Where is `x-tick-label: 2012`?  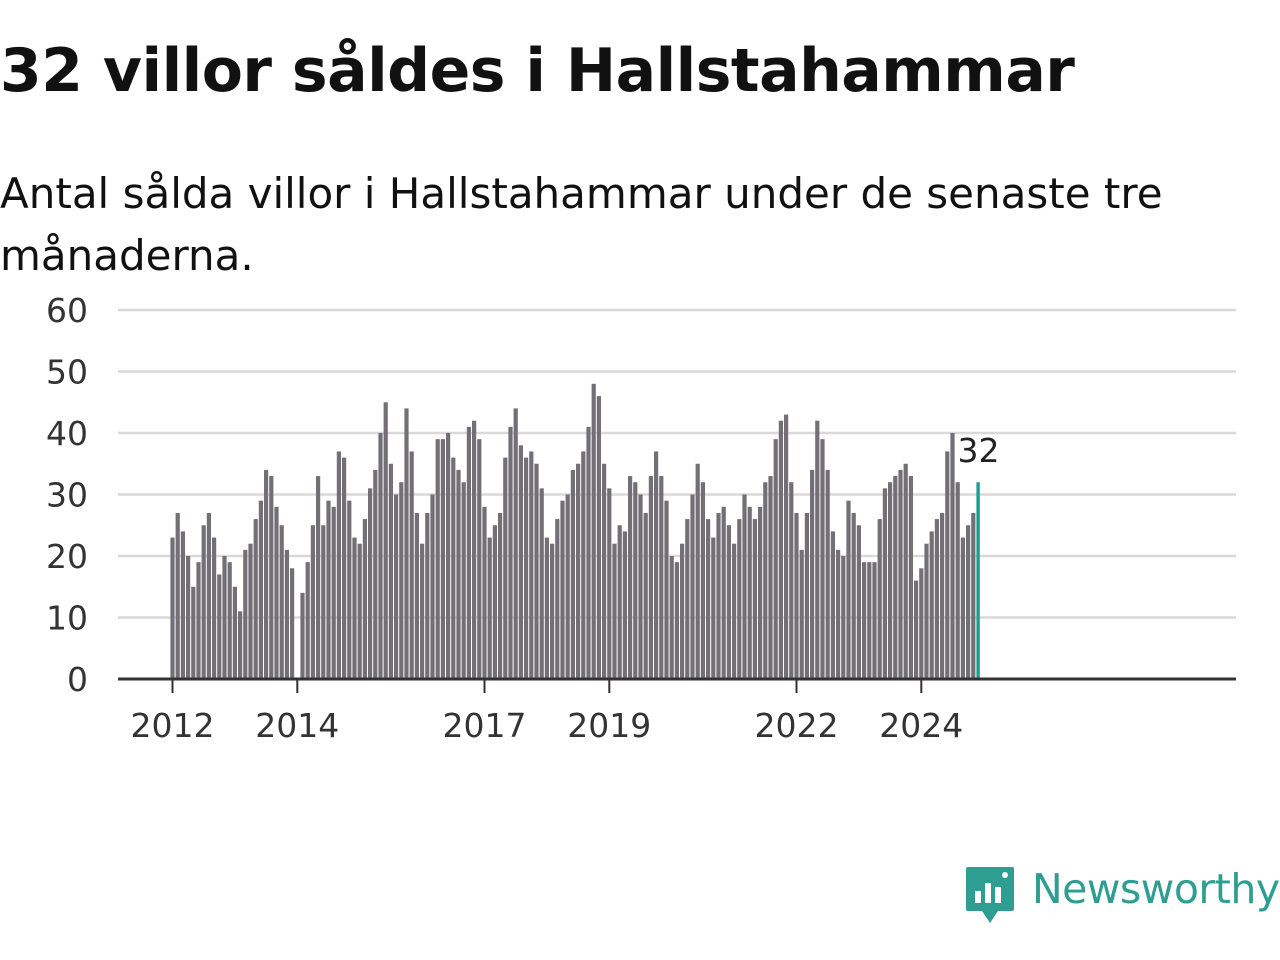
x-tick-label: 2012 is located at coordinates (173, 725).